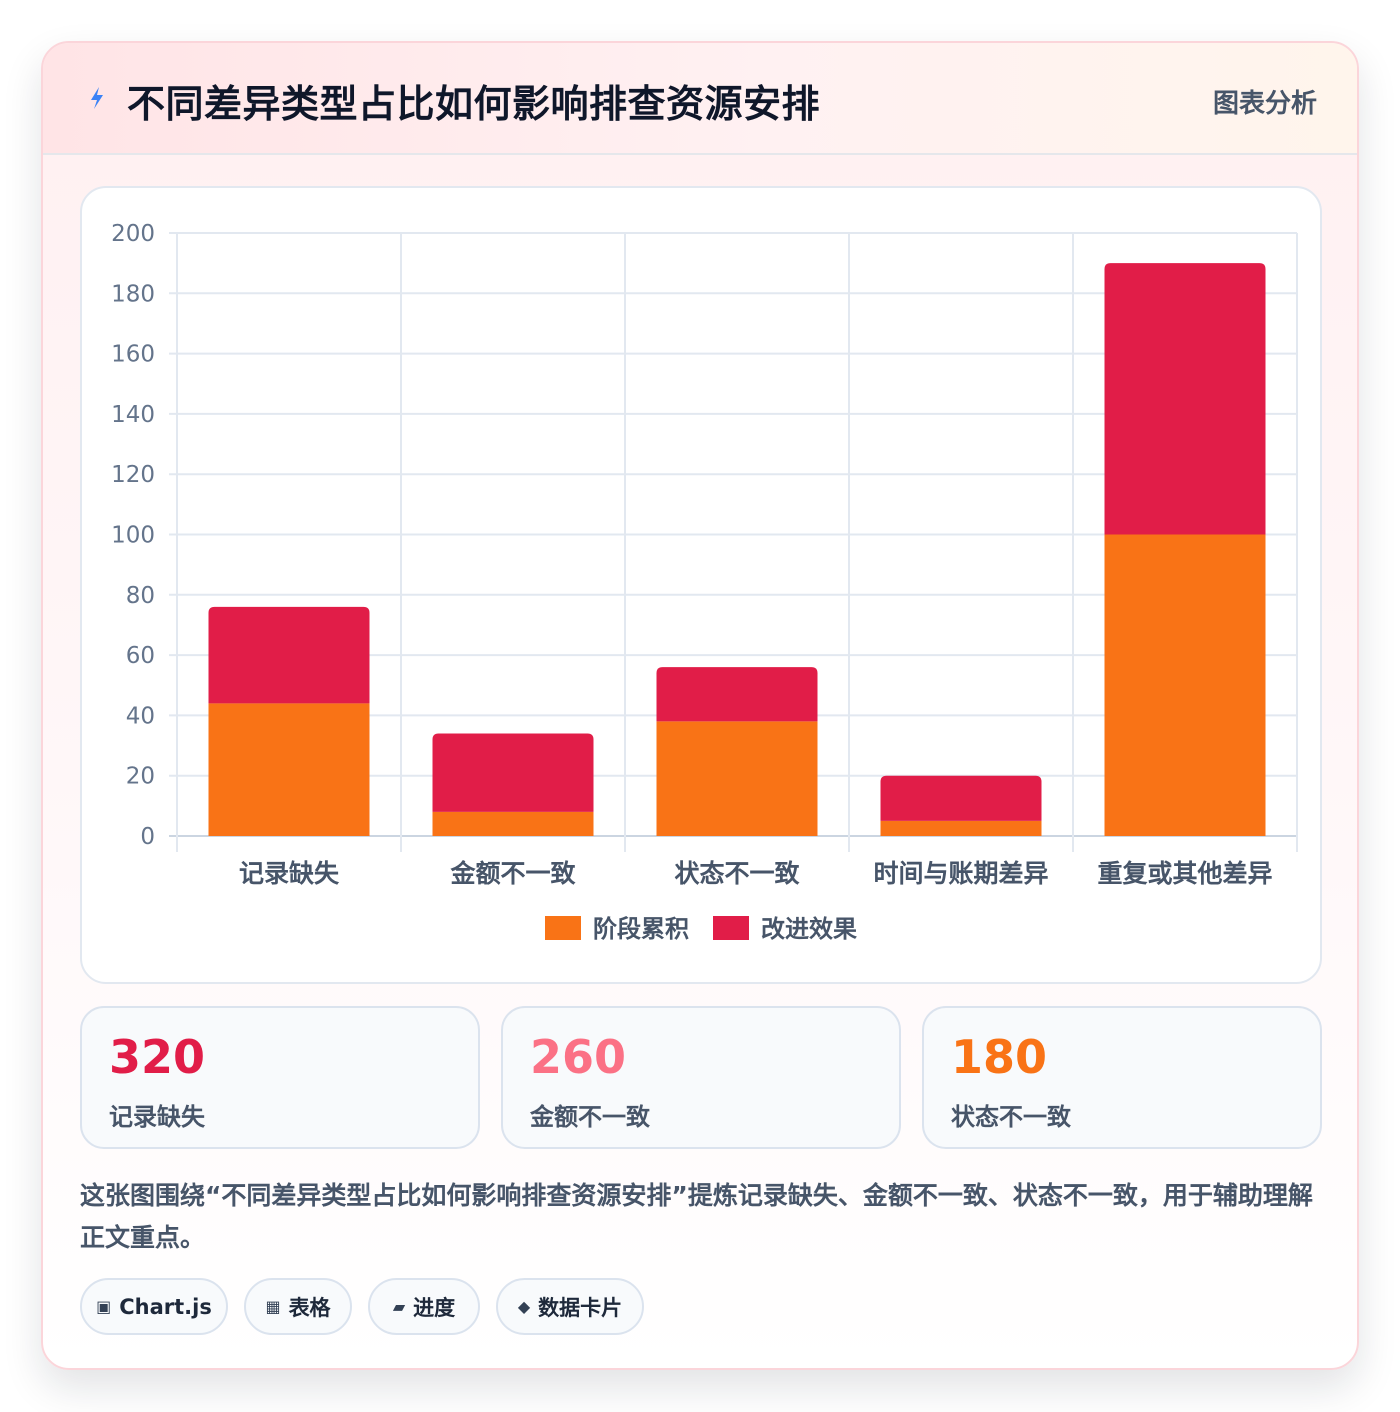  What do you see at coordinates (434, 1307) in the screenshot?
I see `tag-label: 进度` at bounding box center [434, 1307].